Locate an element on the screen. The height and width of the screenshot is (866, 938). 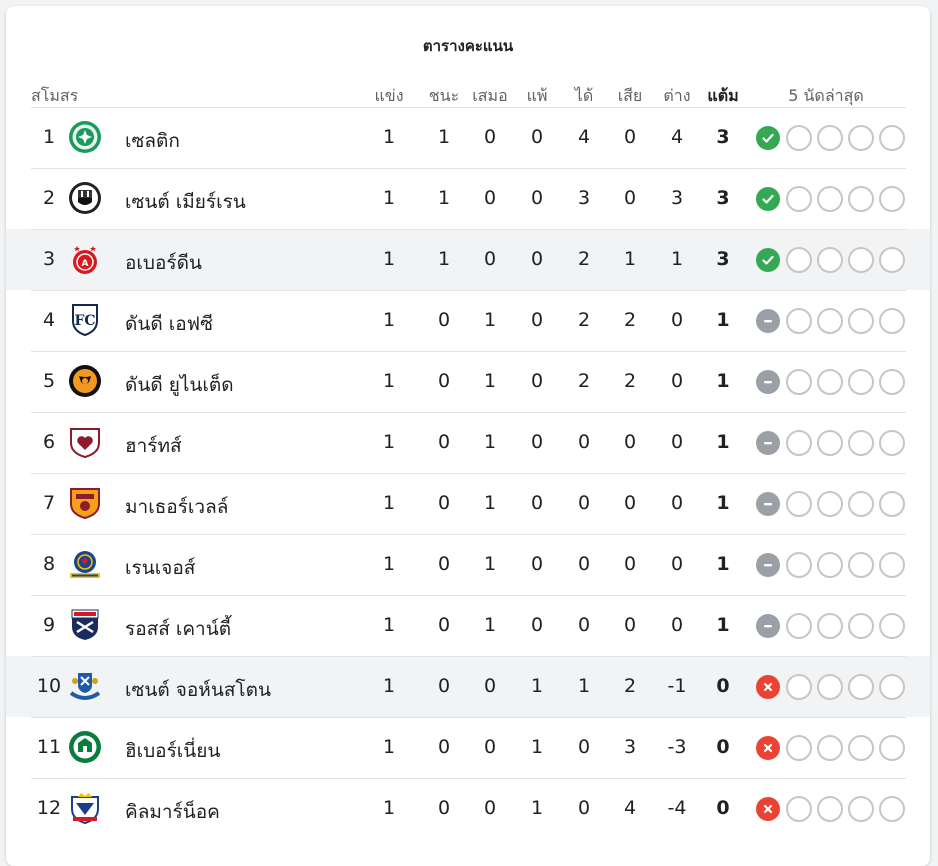
table-row: 6 ฮาร์ทส์ 1 0 1 0 0 0 0 1 is located at coordinates (468, 442).